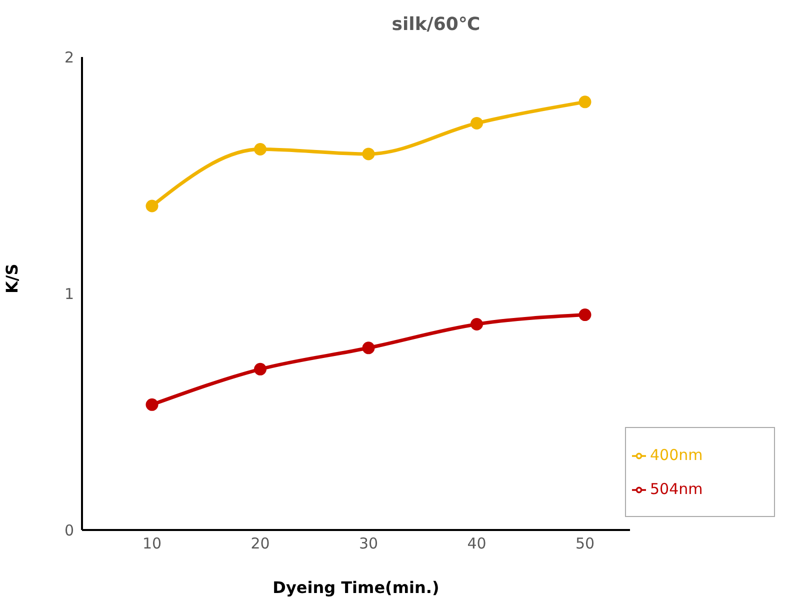  I want to click on x-tick-label: 20, so click(260, 543).